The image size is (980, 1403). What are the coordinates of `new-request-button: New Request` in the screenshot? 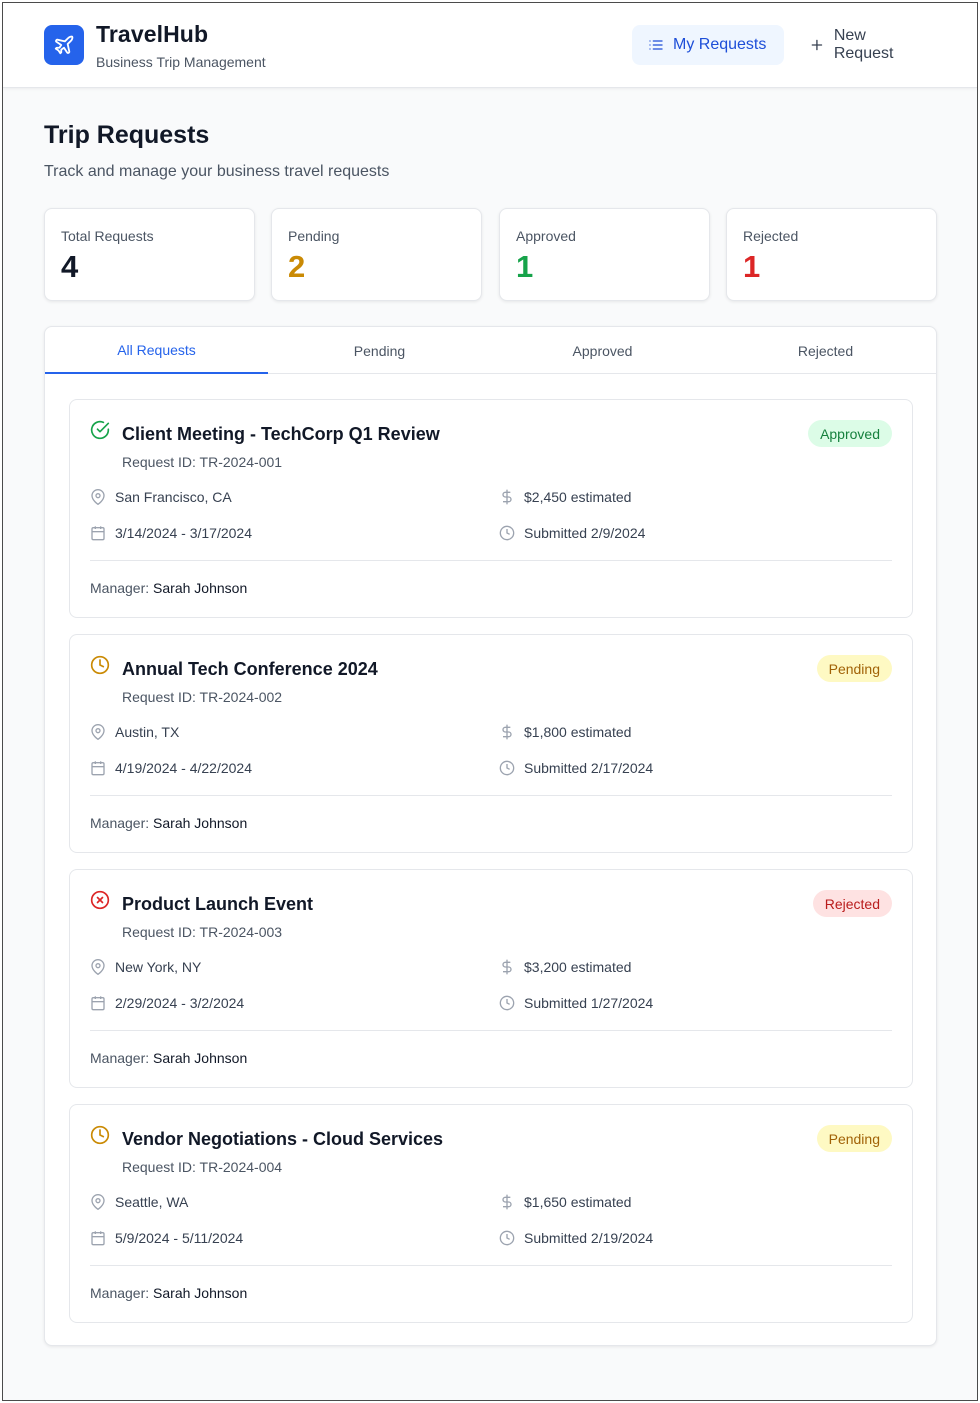 It's located at (869, 45).